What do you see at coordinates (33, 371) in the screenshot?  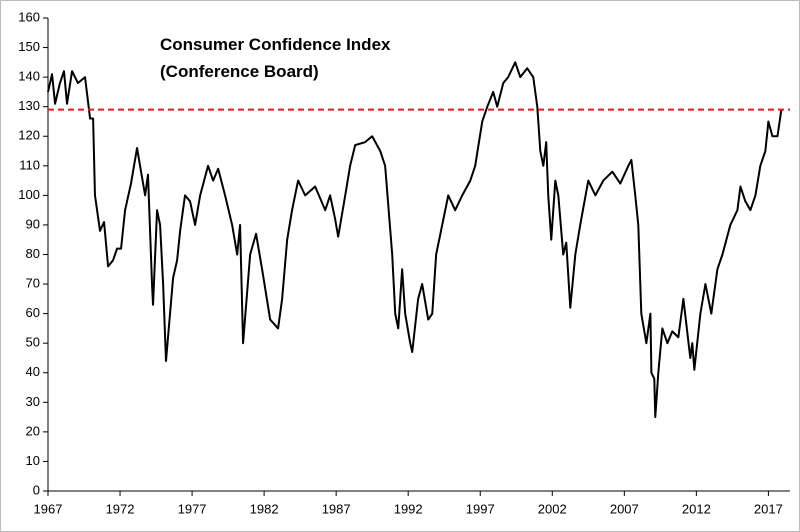 I see `y-tick-label: 40` at bounding box center [33, 371].